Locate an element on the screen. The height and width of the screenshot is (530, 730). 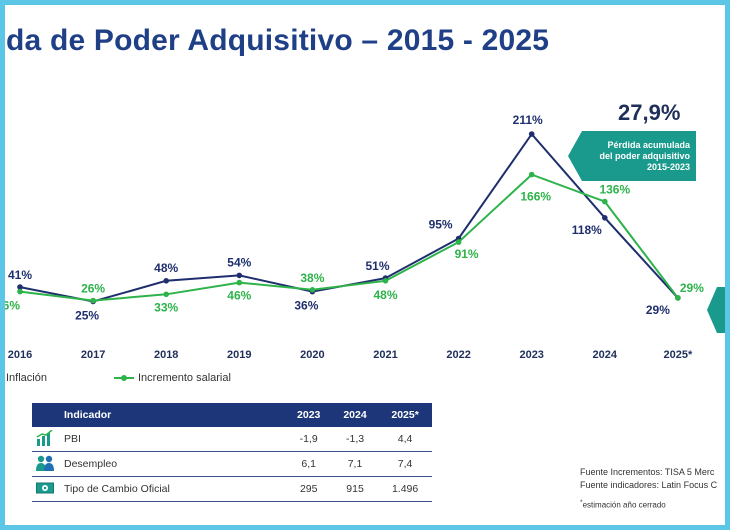
source-indicators: Fuente indicadores: Latin Focus C is located at coordinates (649, 485).